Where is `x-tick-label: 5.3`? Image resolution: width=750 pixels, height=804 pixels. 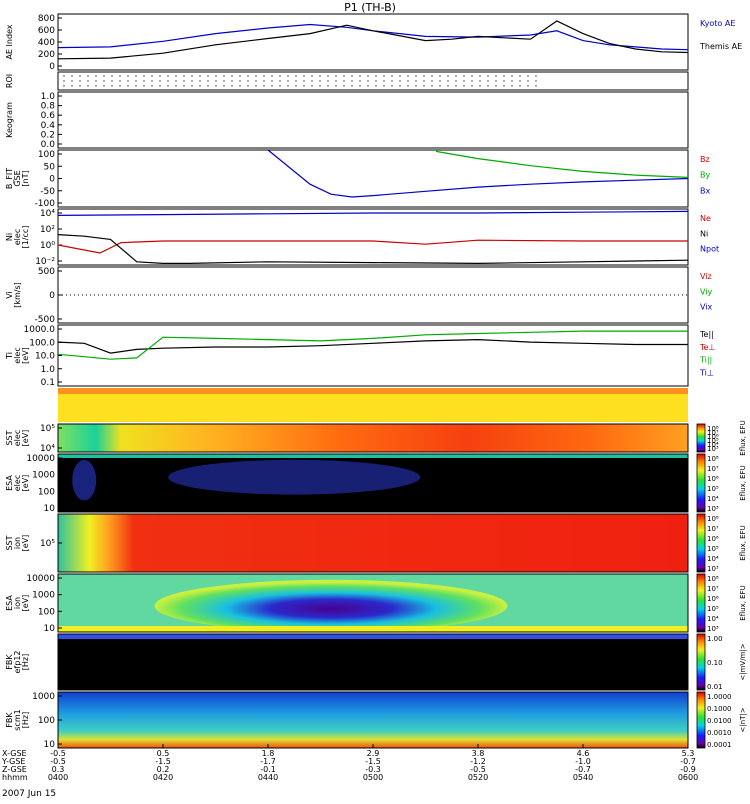
x-tick-label: 5.3 is located at coordinates (688, 753).